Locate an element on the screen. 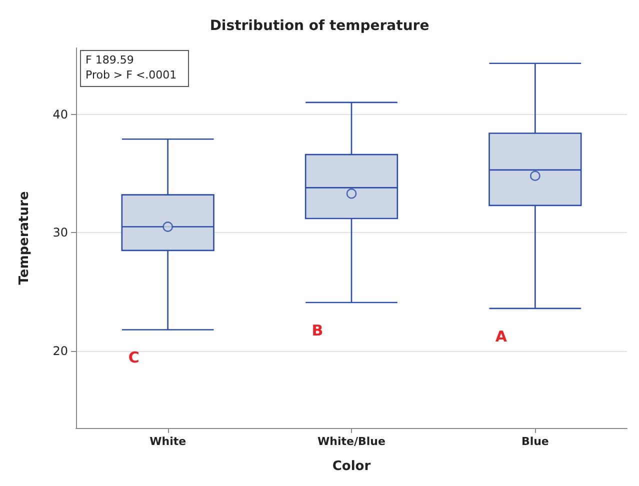  y-tick-label: 40 is located at coordinates (60, 114).